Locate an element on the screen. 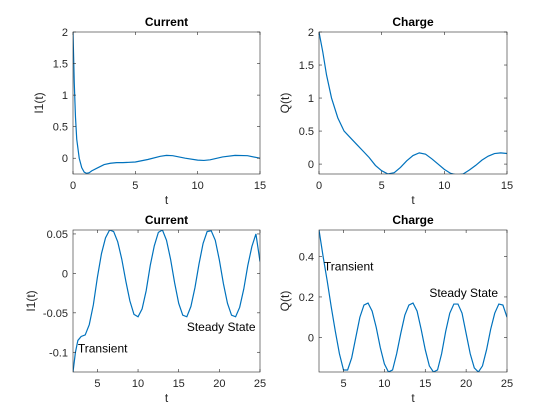 Image resolution: width=560 pixels, height=420 pixels. y-tick-label: -0.1 is located at coordinates (58, 353).